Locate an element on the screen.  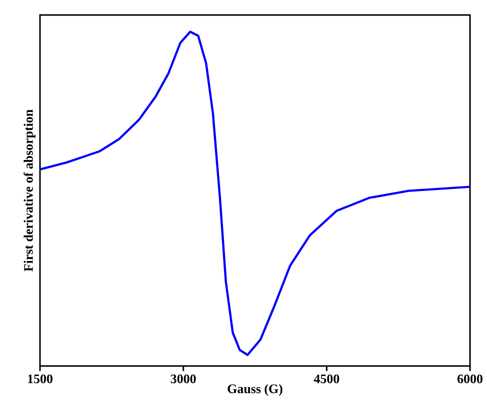
x-tick-label: 4500 is located at coordinates (327, 379).